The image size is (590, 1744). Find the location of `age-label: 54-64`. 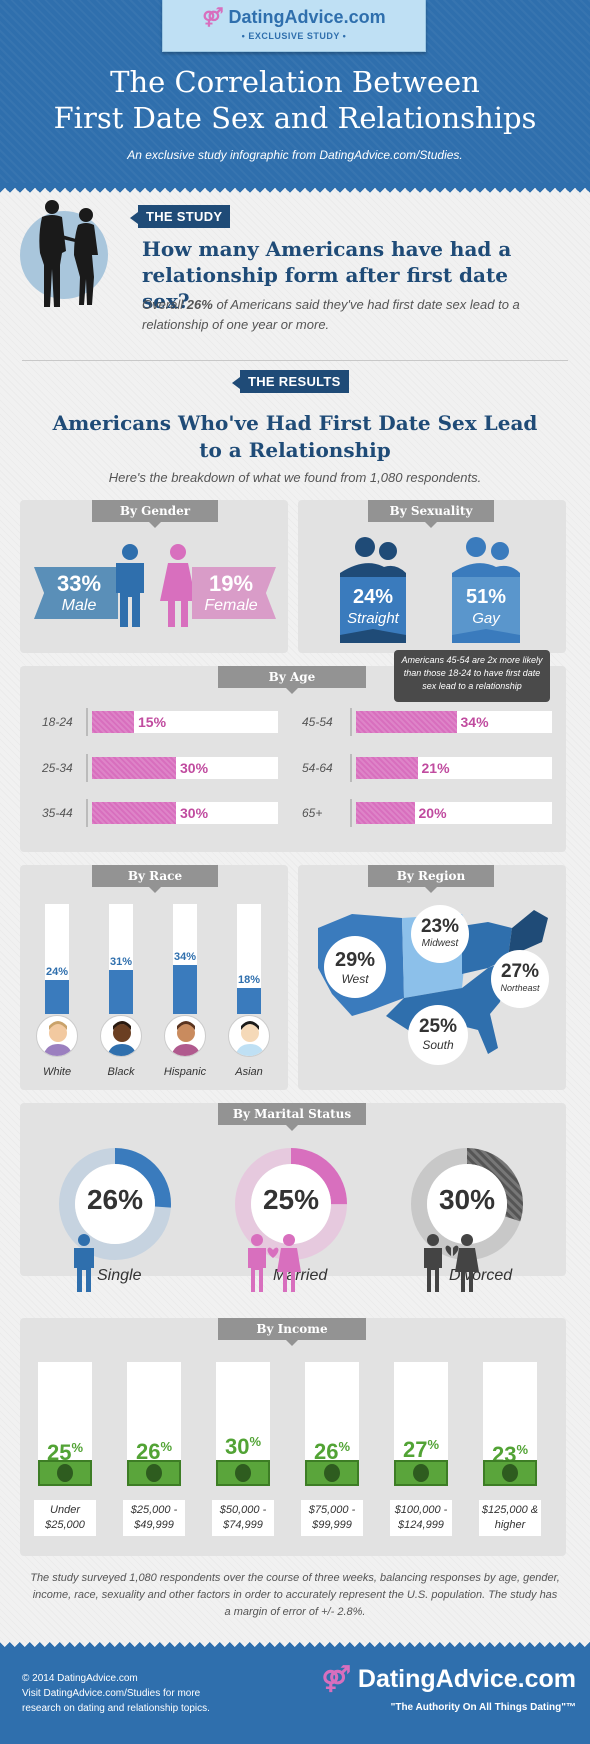

age-label: 54-64 is located at coordinates (317, 768).